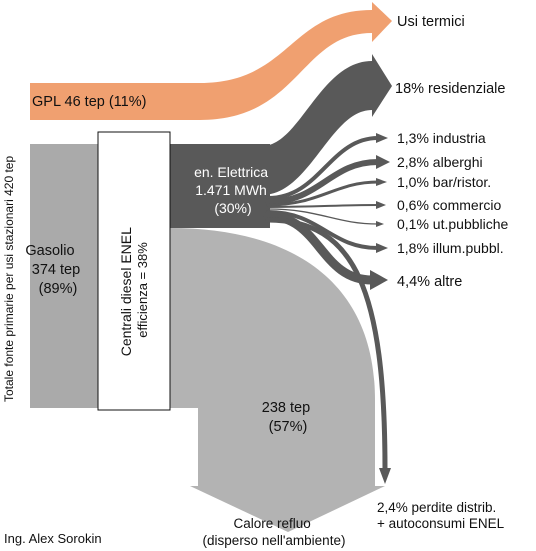 This screenshot has height=551, width=536. I want to click on output-label-industria: 1,3% industria, so click(441, 138).